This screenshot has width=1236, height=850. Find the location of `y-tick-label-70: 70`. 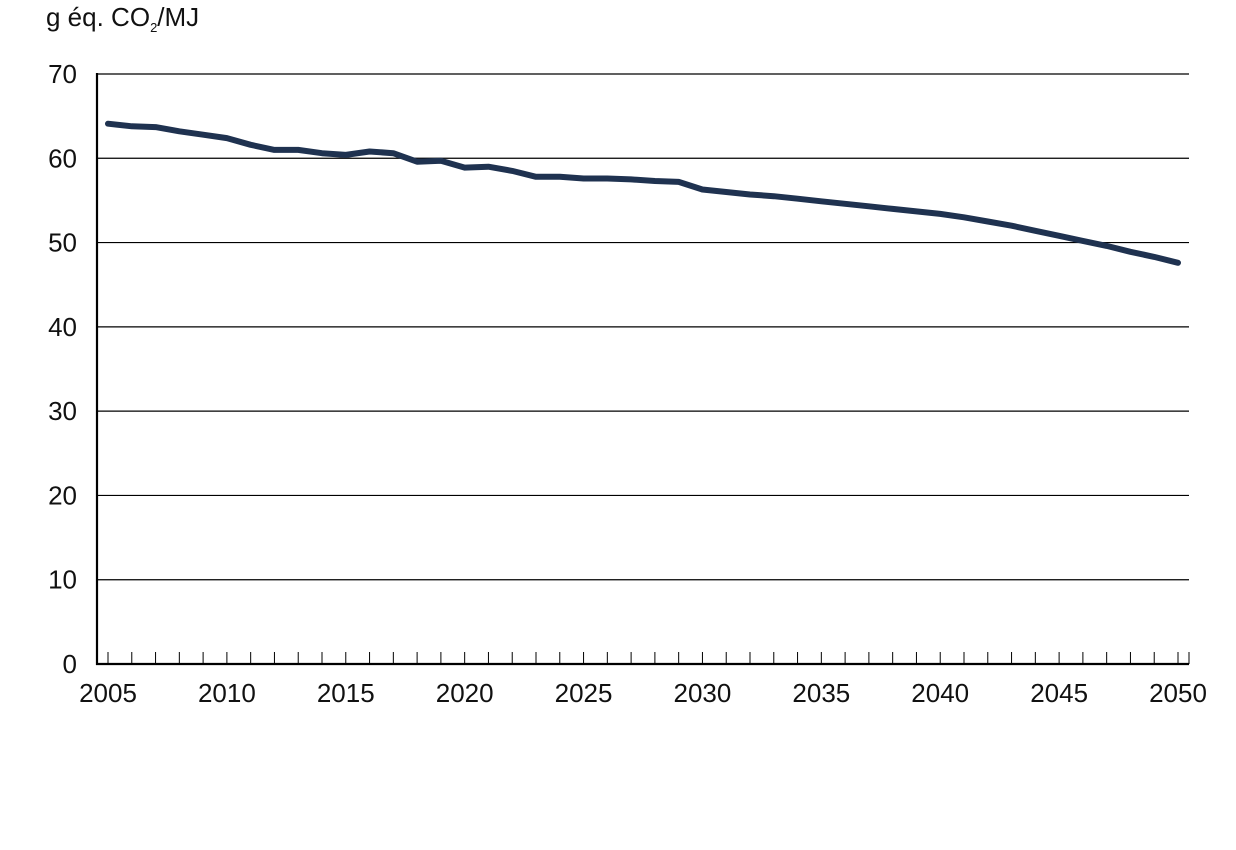

y-tick-label-70: 70 is located at coordinates (62, 74).